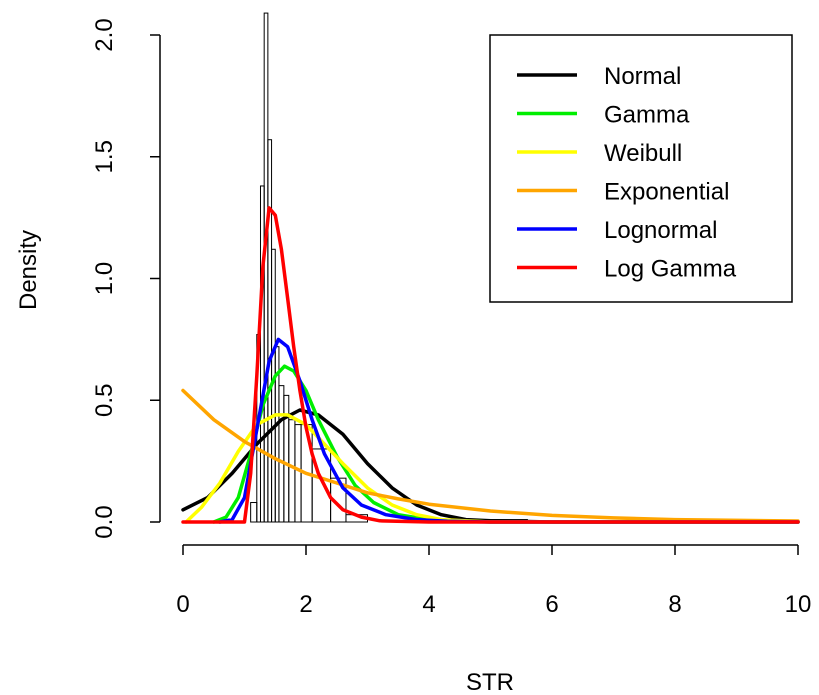 Image resolution: width=819 pixels, height=695 pixels. I want to click on legend-label: Weibull, so click(643, 153).